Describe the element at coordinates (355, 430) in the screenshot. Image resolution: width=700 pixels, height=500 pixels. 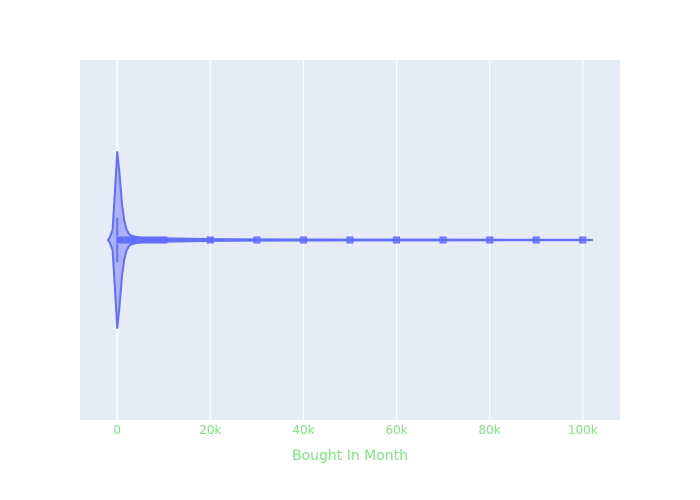
I see `x-axis-ticks: 0 20k 40k 60k 80k 100k` at that location.